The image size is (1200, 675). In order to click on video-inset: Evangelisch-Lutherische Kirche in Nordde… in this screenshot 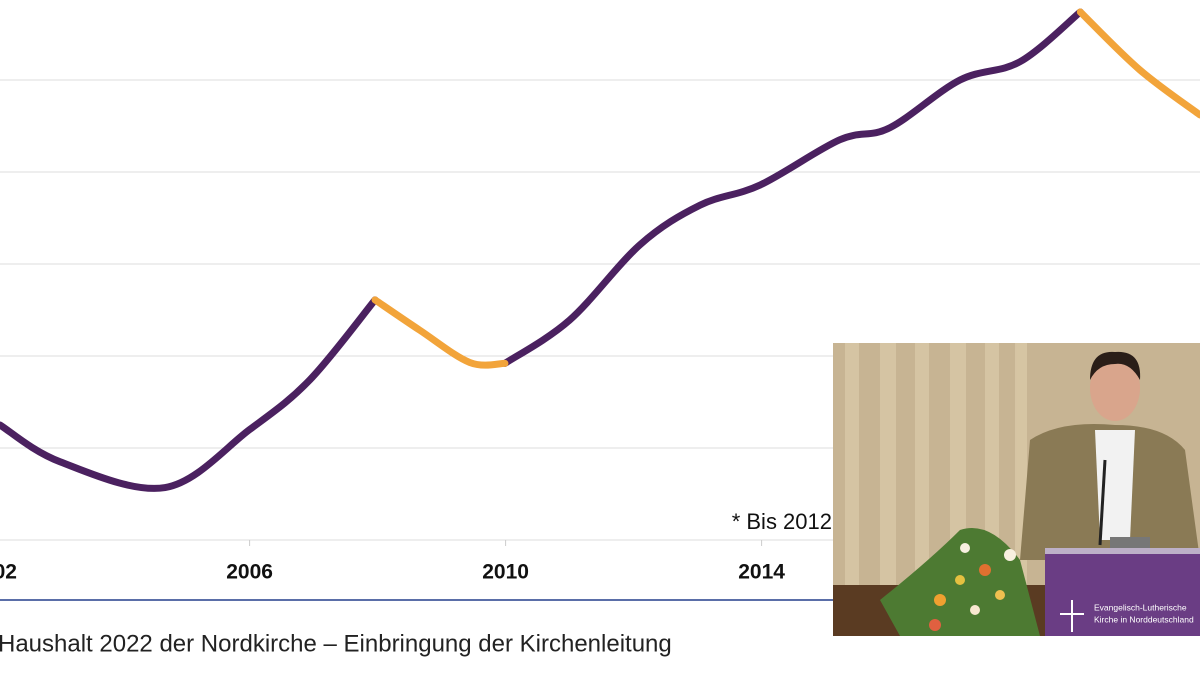, I will do `click(1016, 489)`.